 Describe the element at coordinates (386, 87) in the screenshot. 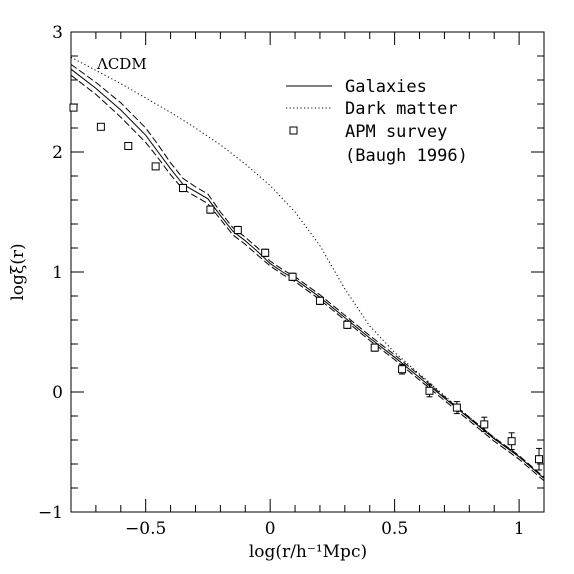

I see `legend-label-galaxies: Galaxies` at that location.